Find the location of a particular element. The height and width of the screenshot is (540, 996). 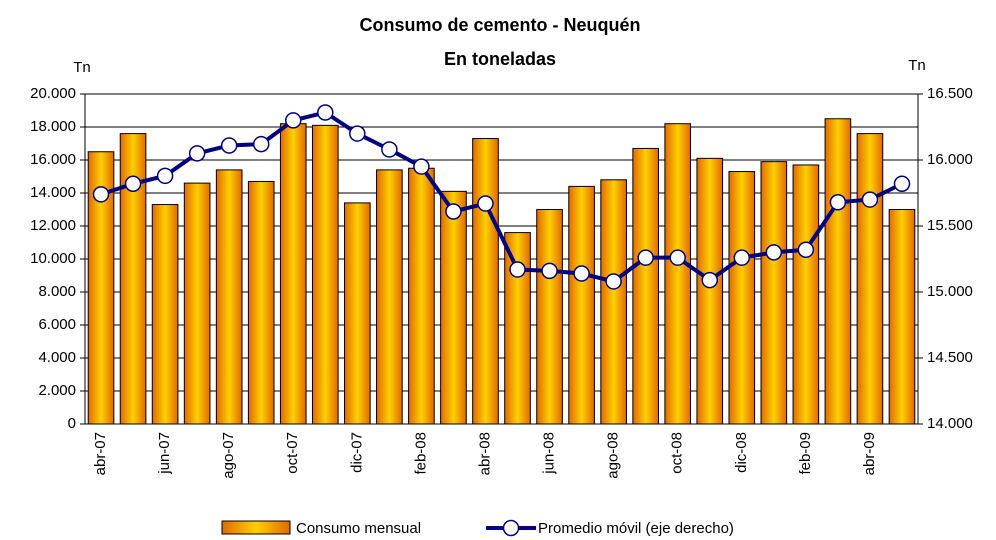

y-tick-label: 6.000 is located at coordinates (57, 324).